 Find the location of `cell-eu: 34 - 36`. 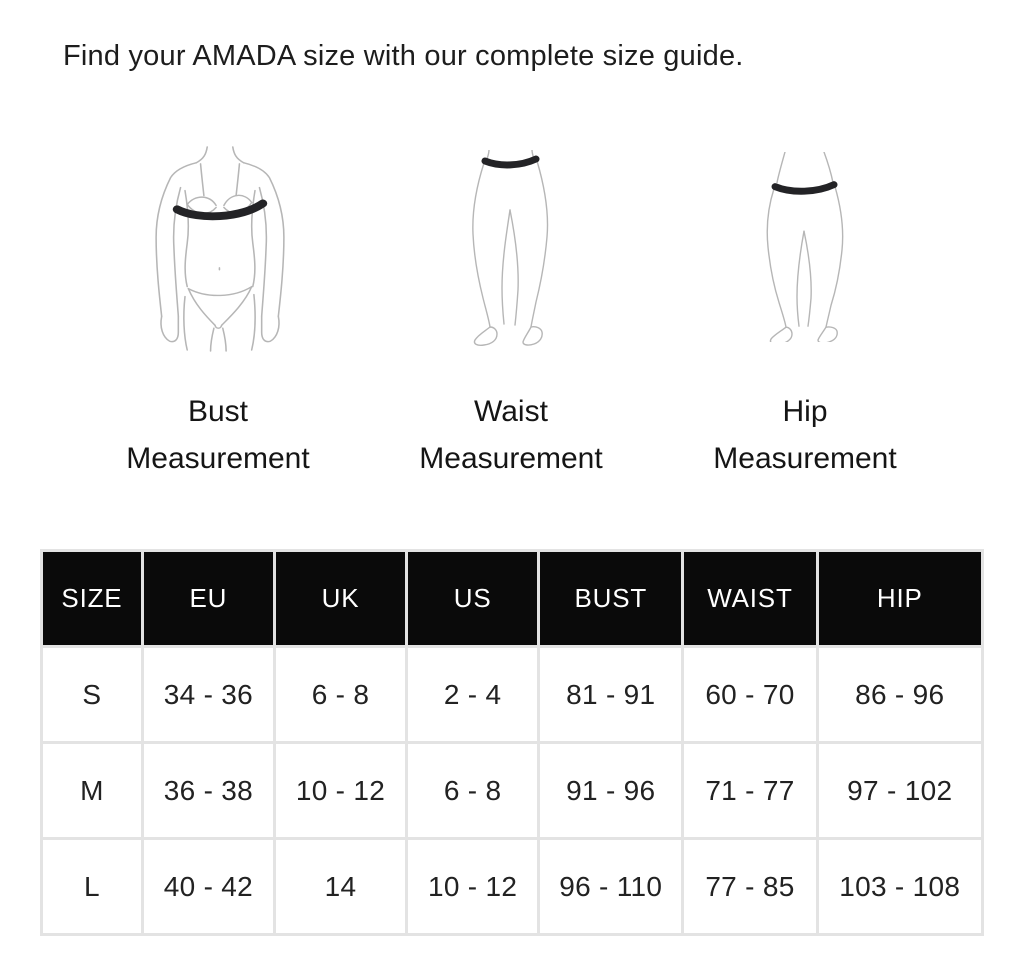

cell-eu: 34 - 36 is located at coordinates (208, 694).